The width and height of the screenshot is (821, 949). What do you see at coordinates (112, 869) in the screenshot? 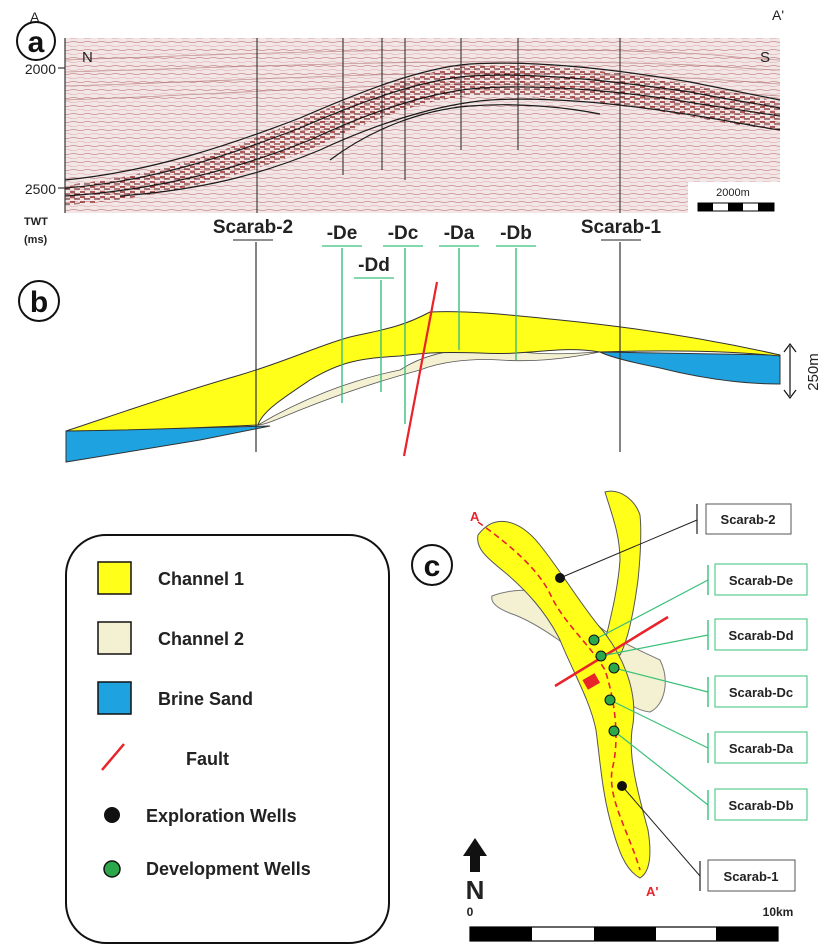
I see `legend-development-well-symbol` at bounding box center [112, 869].